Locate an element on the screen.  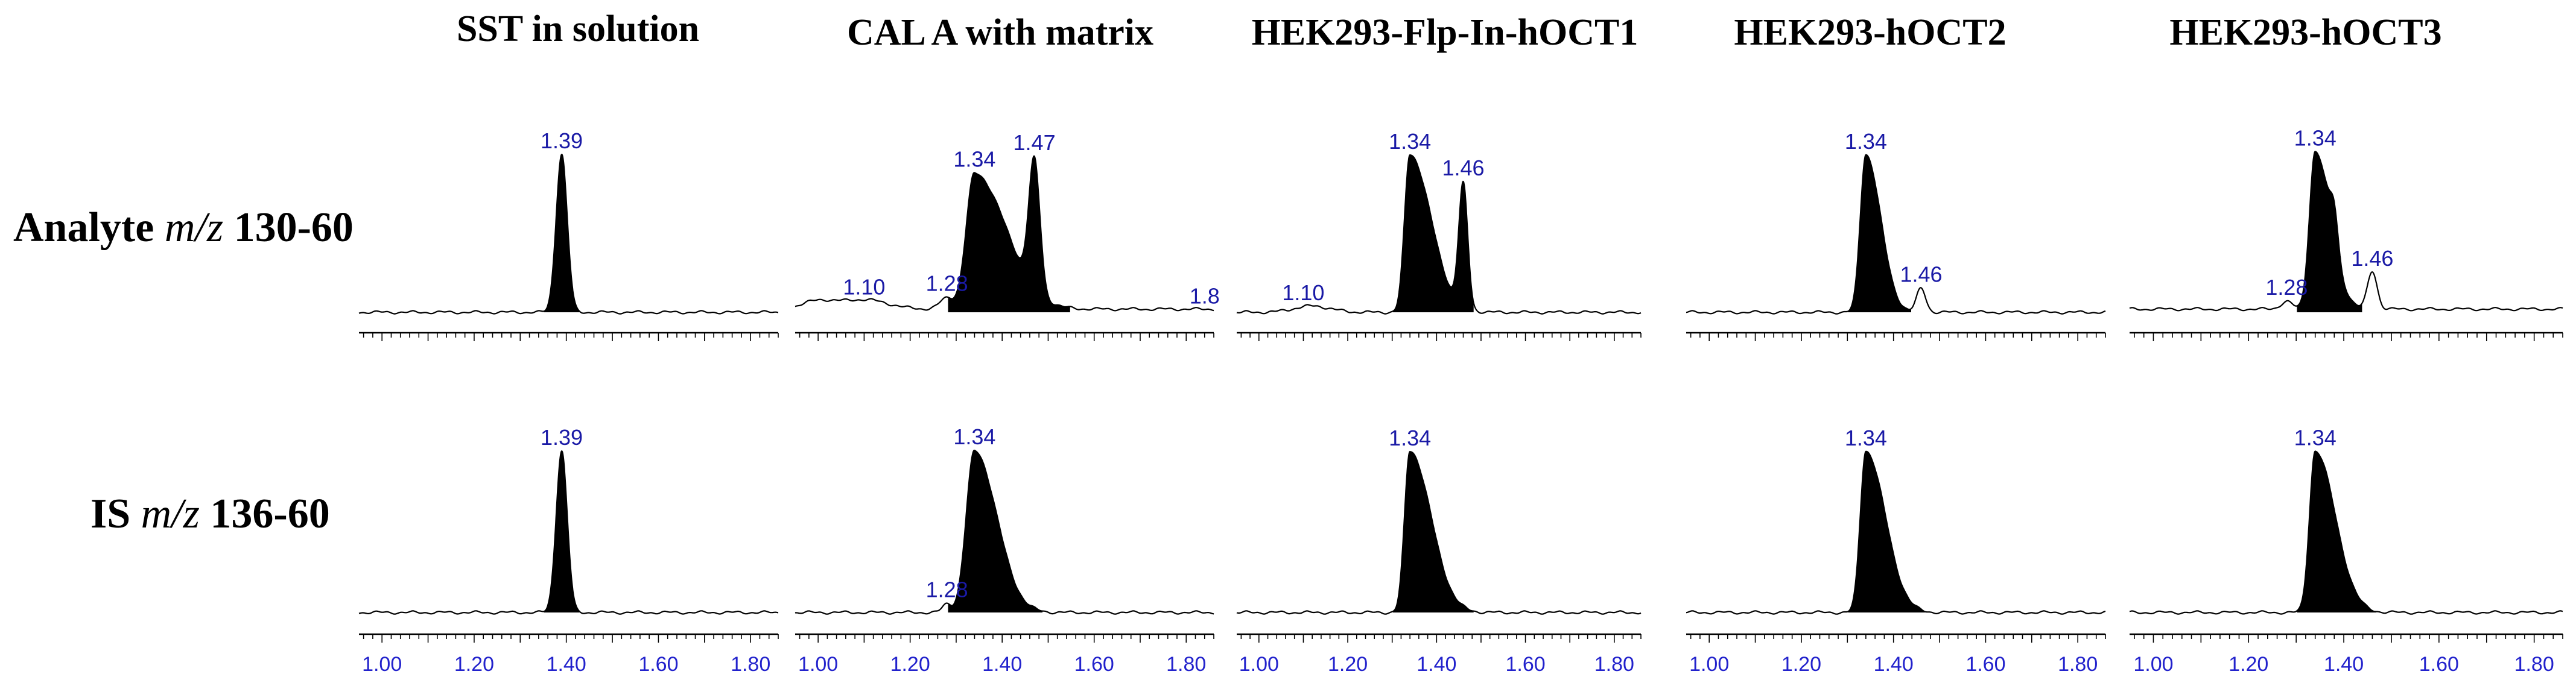
panel-is-hek293-hoct2-tick-label: 1.00 is located at coordinates (1709, 664).